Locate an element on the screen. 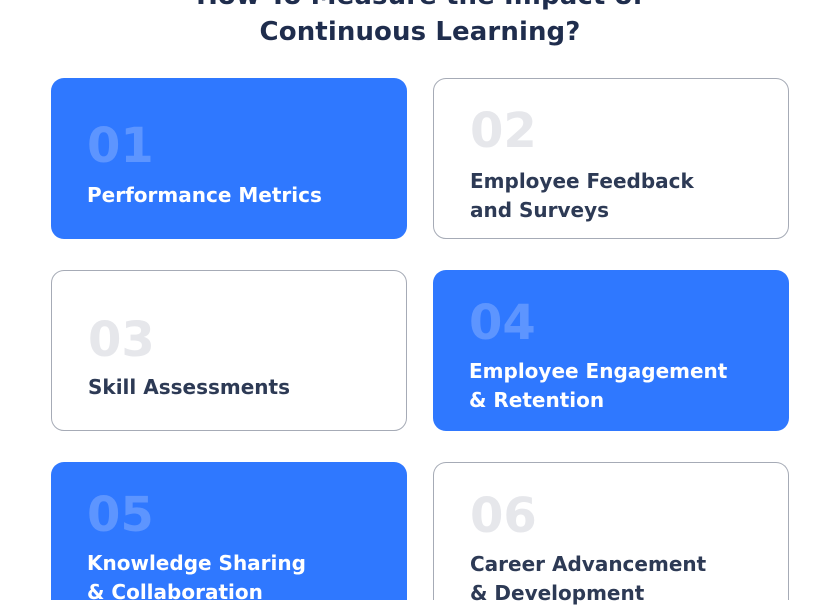 Image resolution: width=840 pixels, height=608 pixels. card-label-line-2: & Collaboration is located at coordinates (175, 592).